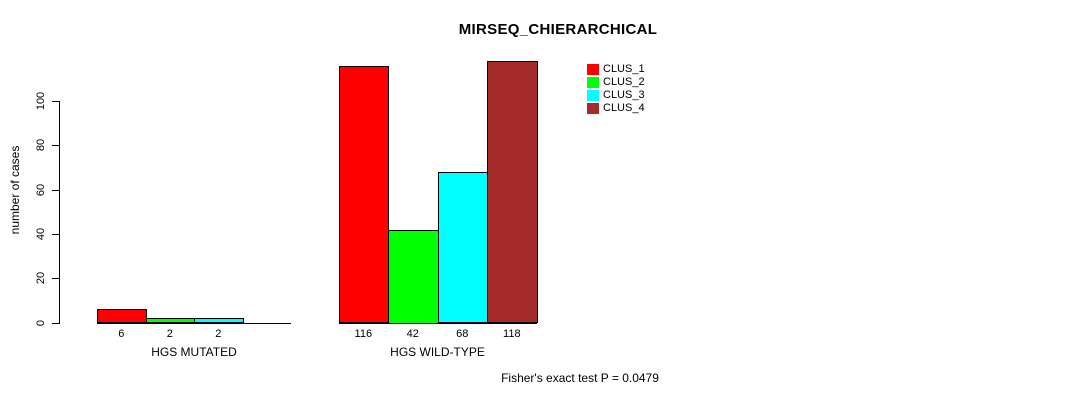 This screenshot has height=400, width=1090. What do you see at coordinates (170, 321) in the screenshot?
I see `bar-CLUS_2-HGS-MUTATED` at bounding box center [170, 321].